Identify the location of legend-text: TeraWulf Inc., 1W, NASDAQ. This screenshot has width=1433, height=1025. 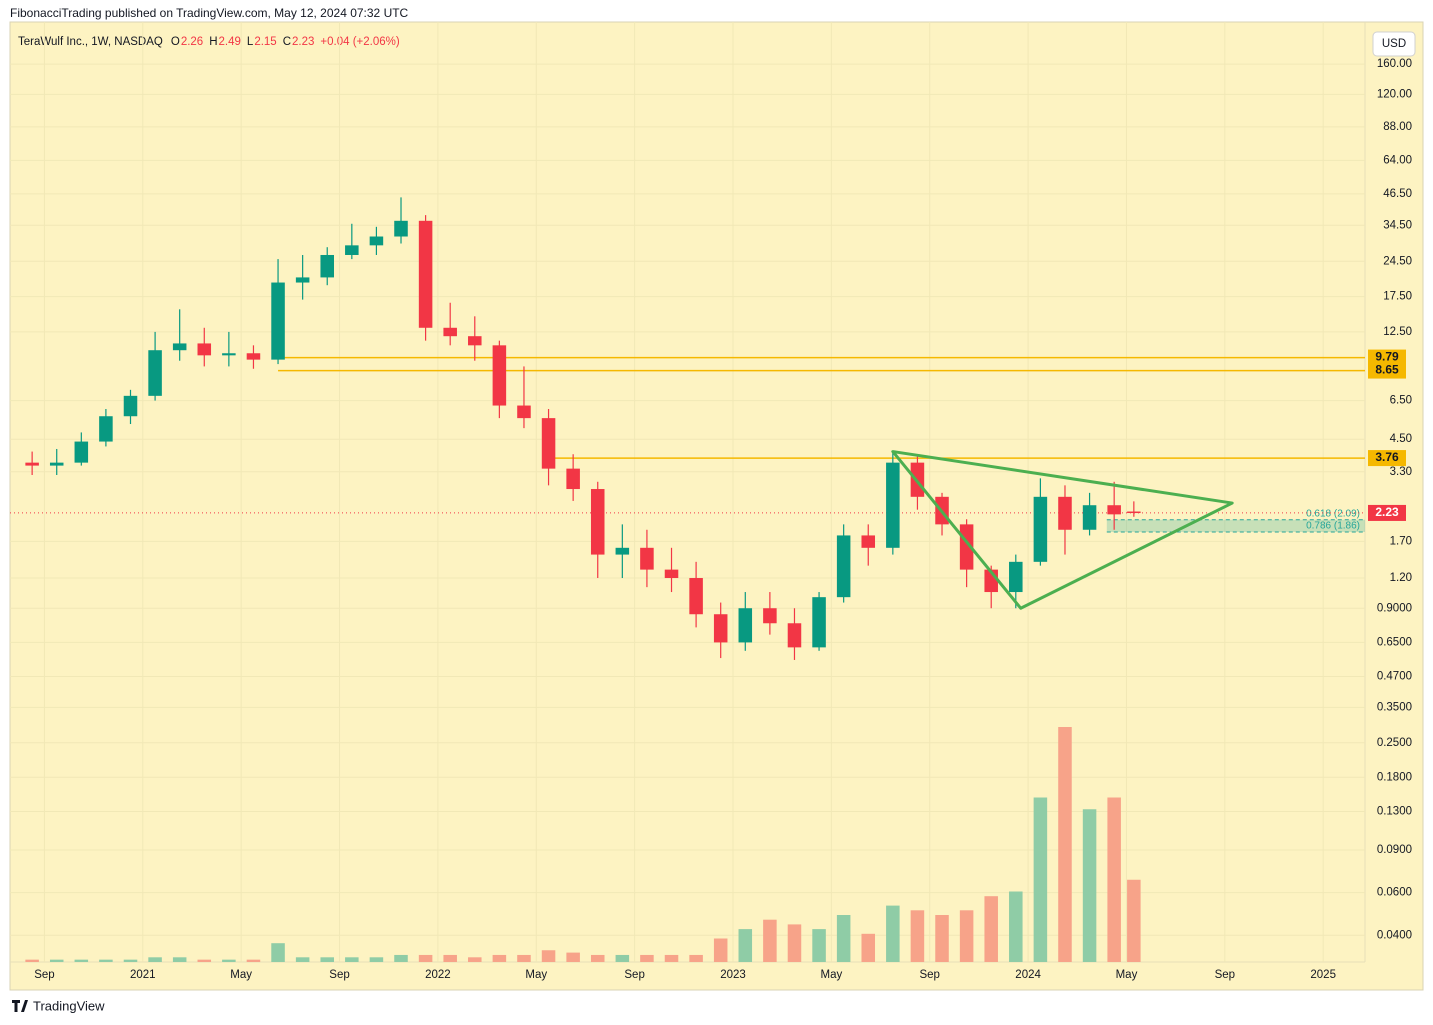
(90, 42).